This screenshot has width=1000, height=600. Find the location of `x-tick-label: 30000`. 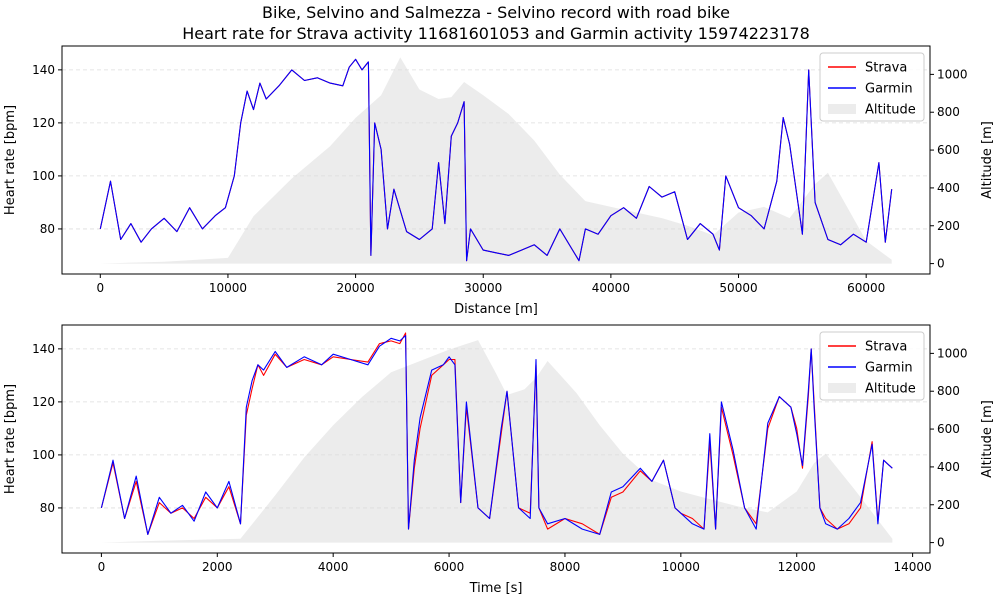

x-tick-label: 30000 is located at coordinates (483, 288).